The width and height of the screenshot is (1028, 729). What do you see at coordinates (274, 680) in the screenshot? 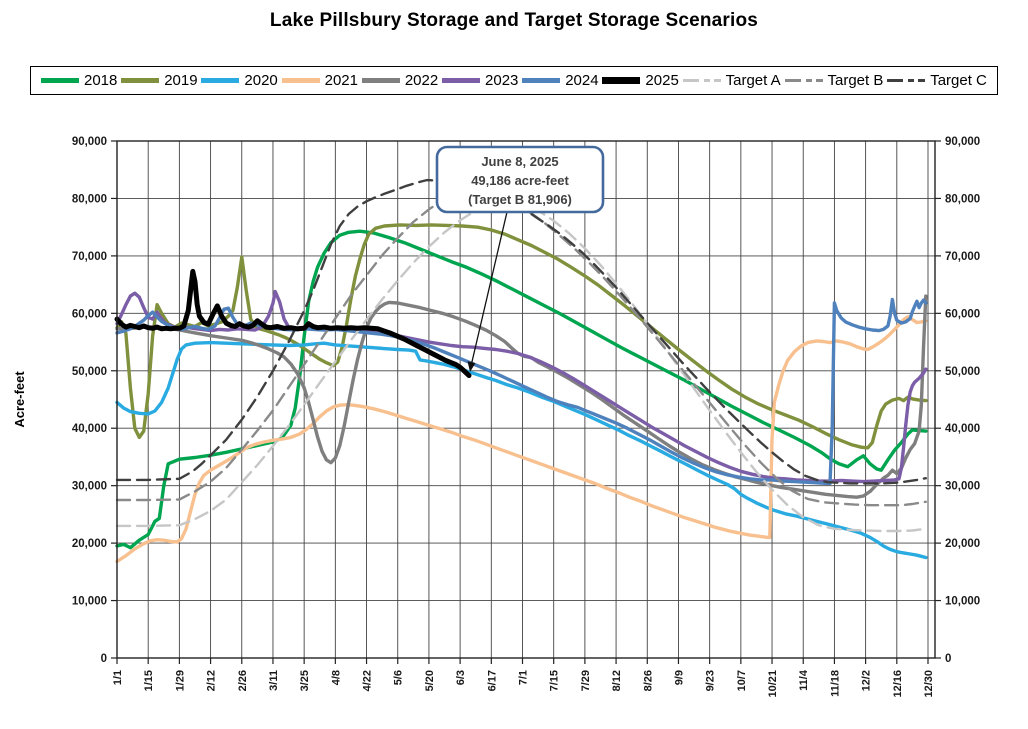
I see `x-axis-tick-label: 3/11` at bounding box center [274, 680].